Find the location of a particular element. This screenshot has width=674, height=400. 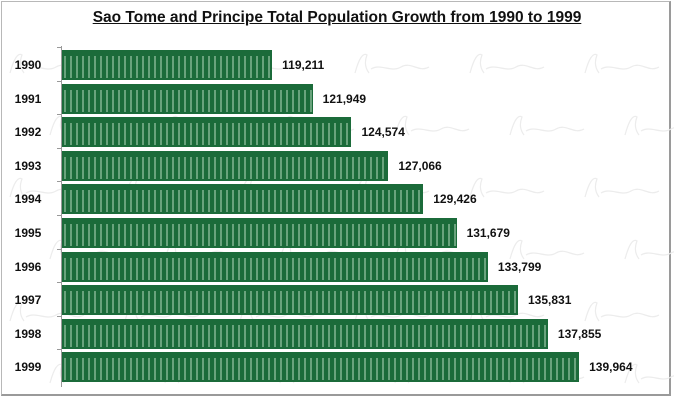

value-label: 121,949 is located at coordinates (344, 98).